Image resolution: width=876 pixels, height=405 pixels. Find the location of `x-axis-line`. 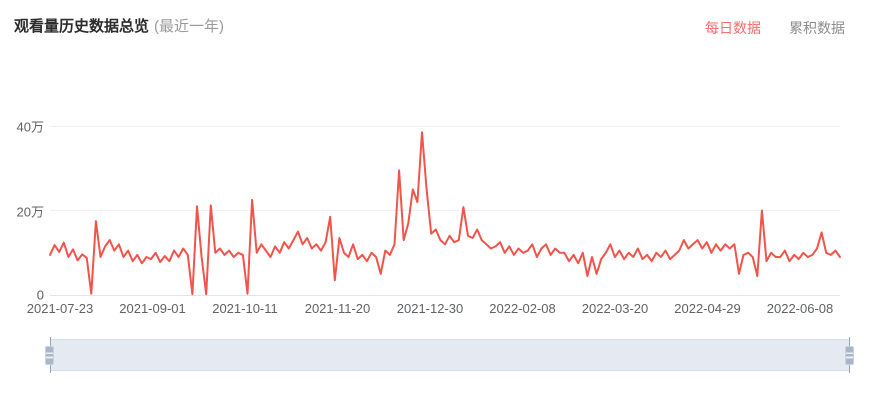

x-axis-line is located at coordinates (445, 295).